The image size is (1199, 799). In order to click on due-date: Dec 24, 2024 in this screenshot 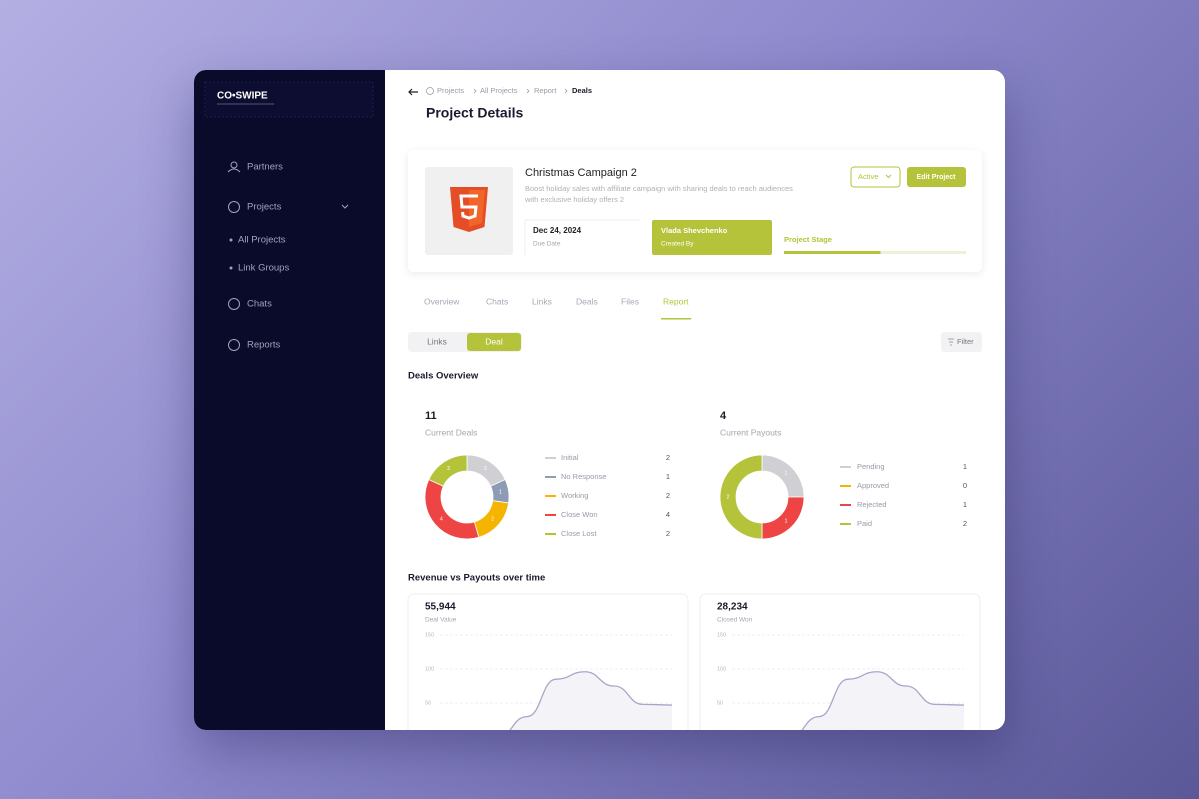, I will do `click(557, 230)`.